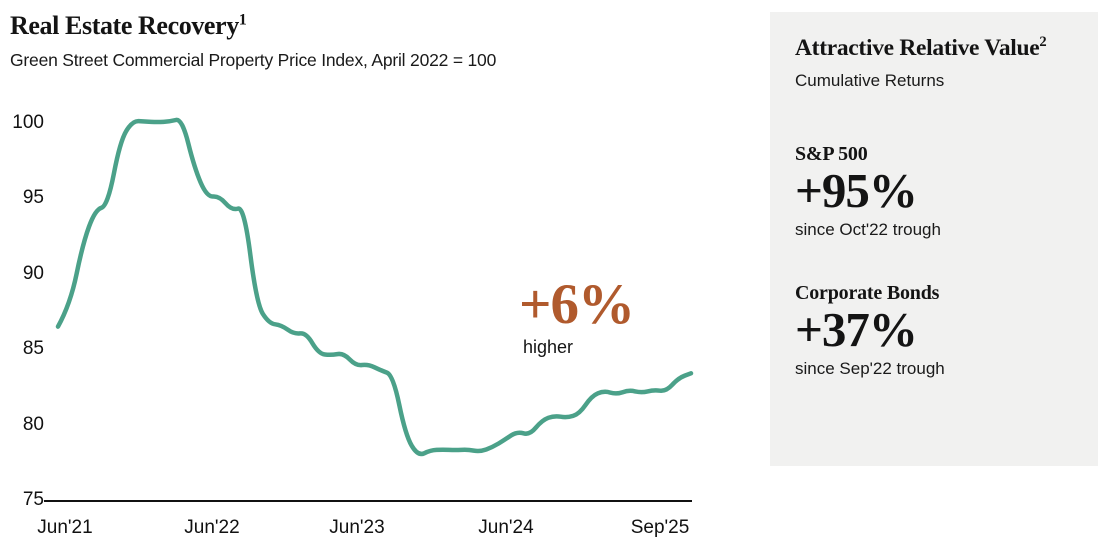 The image size is (1100, 555). Describe the element at coordinates (548, 347) in the screenshot. I see `change-annotation-label: higher` at that location.